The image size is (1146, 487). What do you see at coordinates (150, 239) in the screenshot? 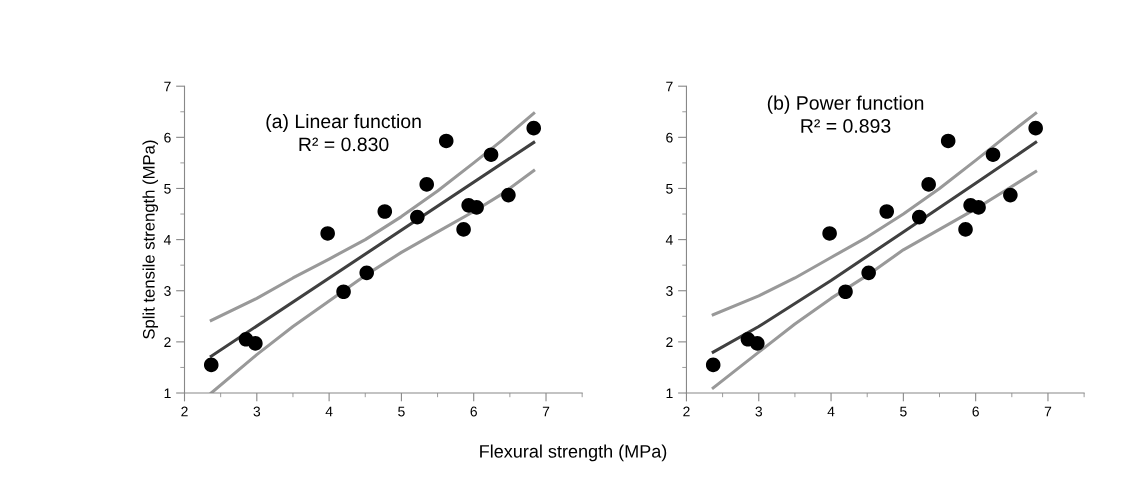
I see `y-axis-title: Split tensile strength (MPa)` at bounding box center [150, 239].